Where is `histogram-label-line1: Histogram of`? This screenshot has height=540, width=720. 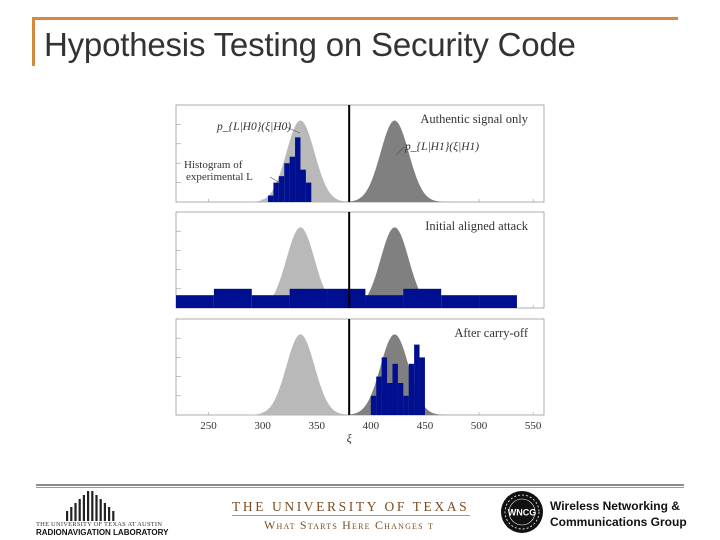 histogram-label-line1: Histogram of is located at coordinates (213, 165).